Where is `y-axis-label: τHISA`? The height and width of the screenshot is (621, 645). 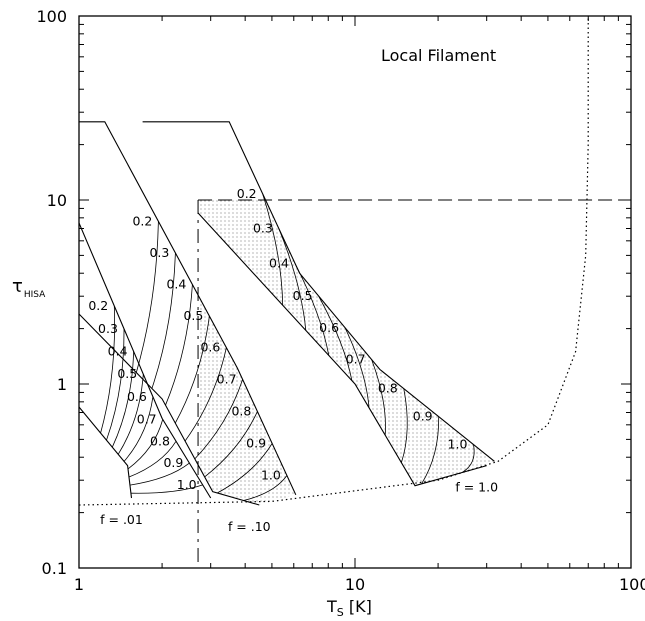 y-axis-label: τHISA is located at coordinates (29, 288).